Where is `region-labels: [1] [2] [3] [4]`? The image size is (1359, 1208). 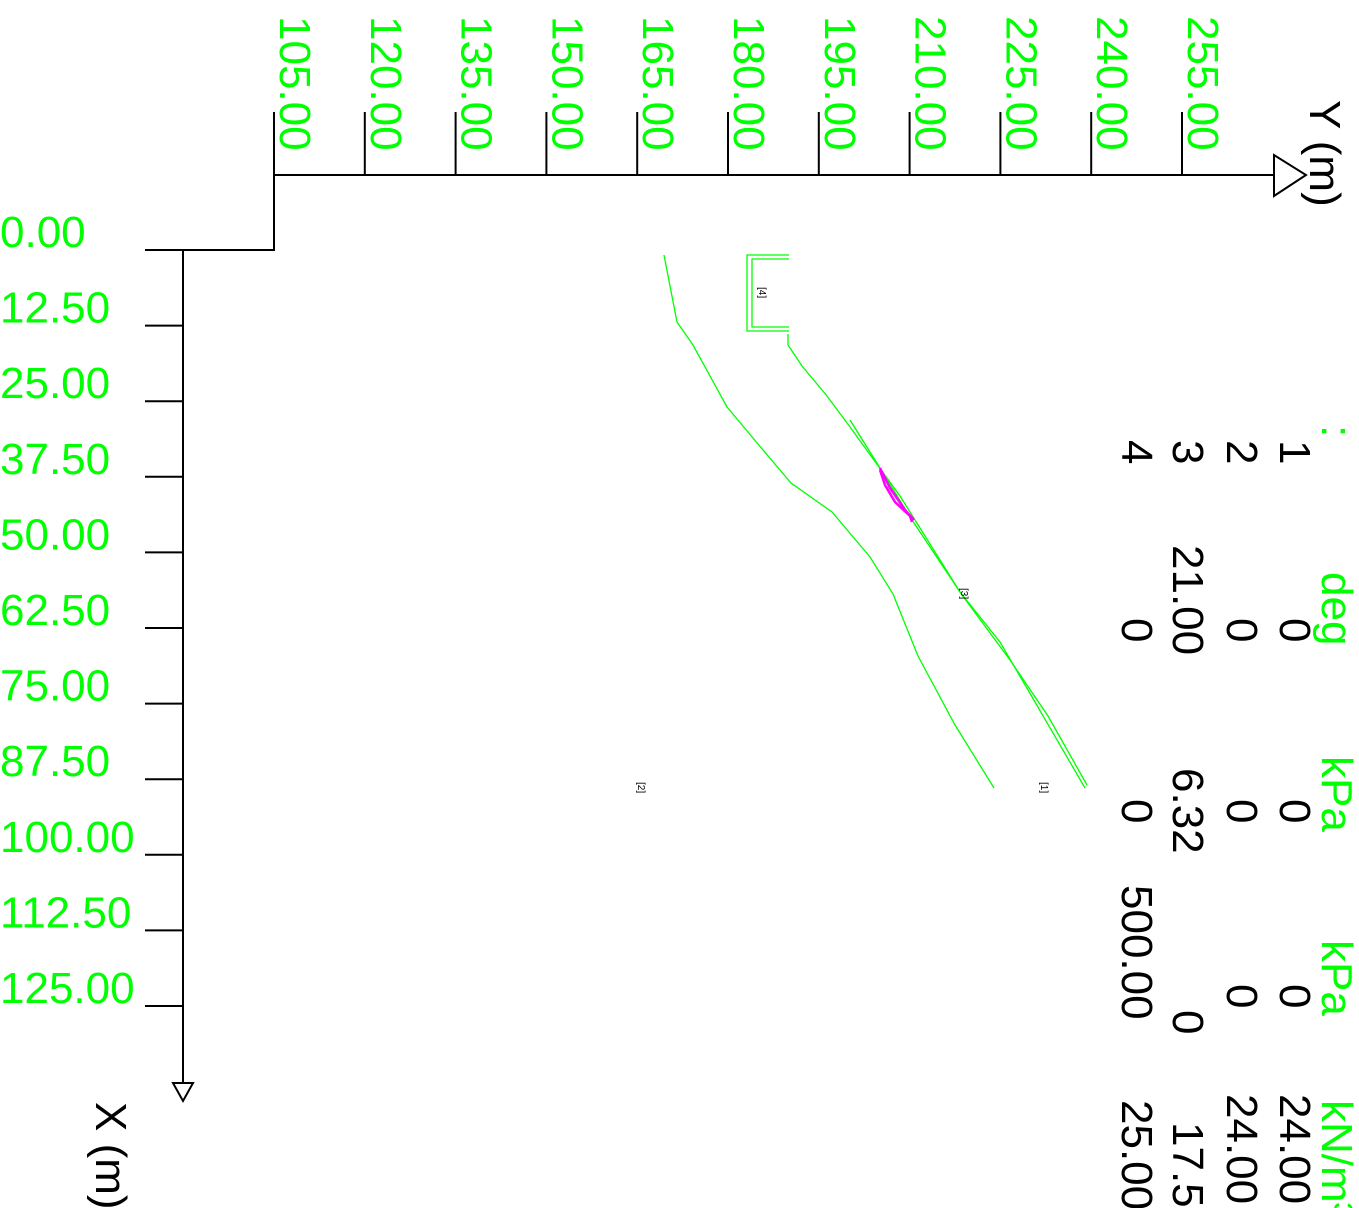
region-labels: [1] [2] [3] [4] is located at coordinates (842, 540).